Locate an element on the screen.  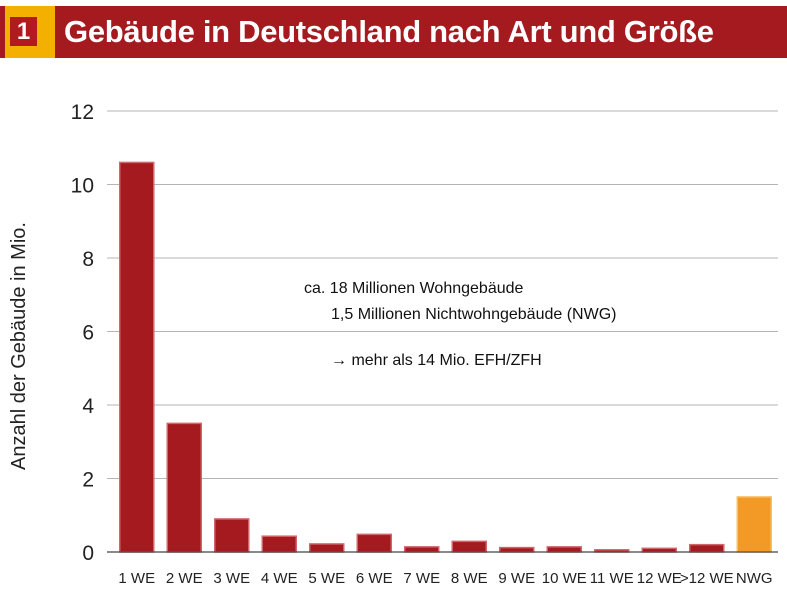
bar-1we is located at coordinates (137, 357).